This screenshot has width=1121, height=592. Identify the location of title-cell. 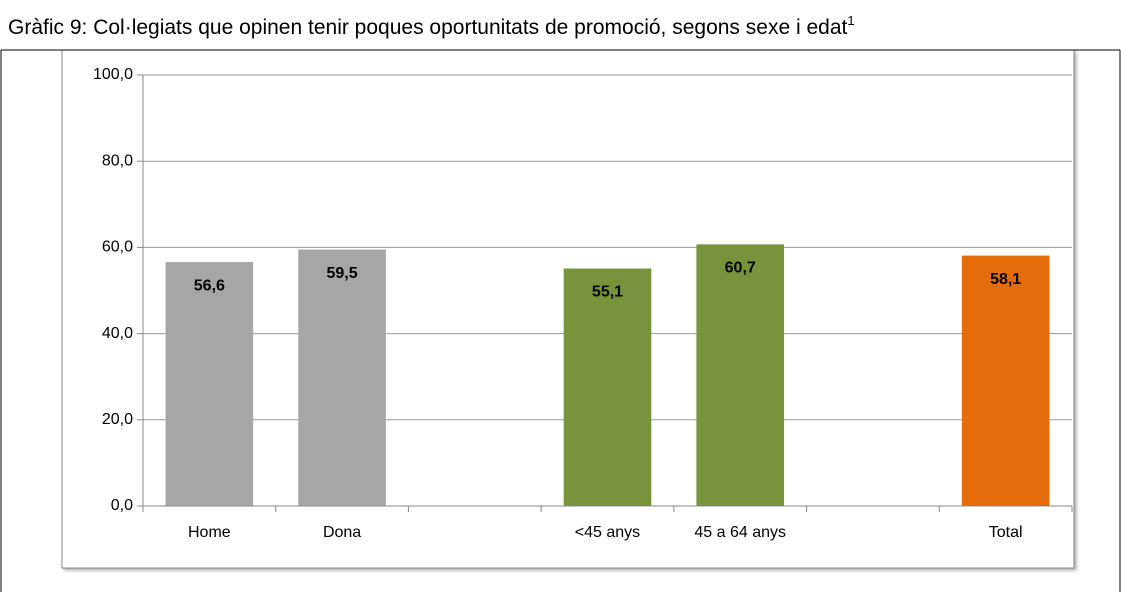
(560, 25).